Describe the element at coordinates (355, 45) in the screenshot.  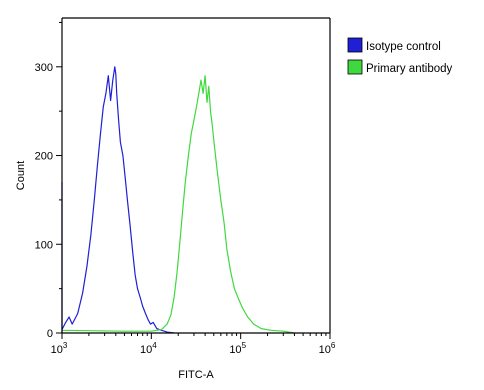
I see `legend-swatch-isotype-control` at that location.